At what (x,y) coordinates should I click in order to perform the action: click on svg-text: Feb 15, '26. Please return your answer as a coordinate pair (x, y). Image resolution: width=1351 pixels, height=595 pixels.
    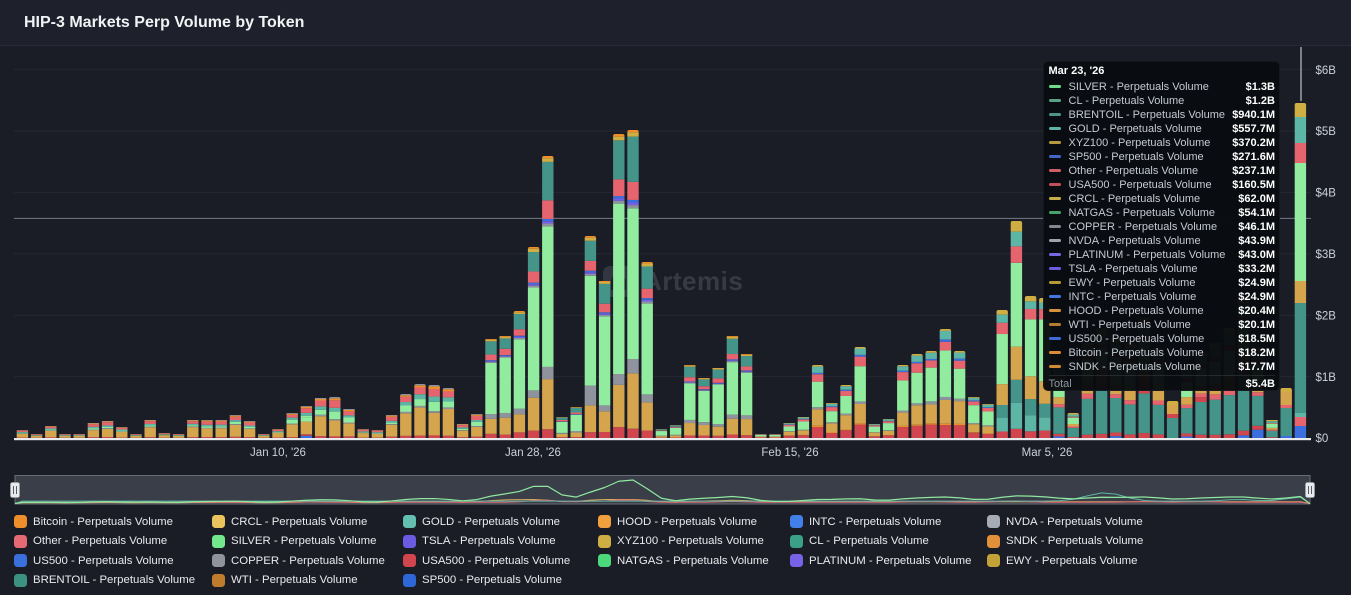
    Looking at the image, I should click on (789, 453).